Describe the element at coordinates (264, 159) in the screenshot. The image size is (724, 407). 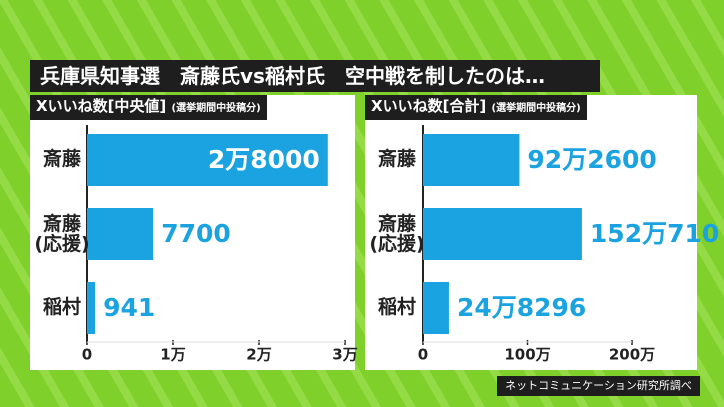
I see `value-label: 2万8000` at that location.